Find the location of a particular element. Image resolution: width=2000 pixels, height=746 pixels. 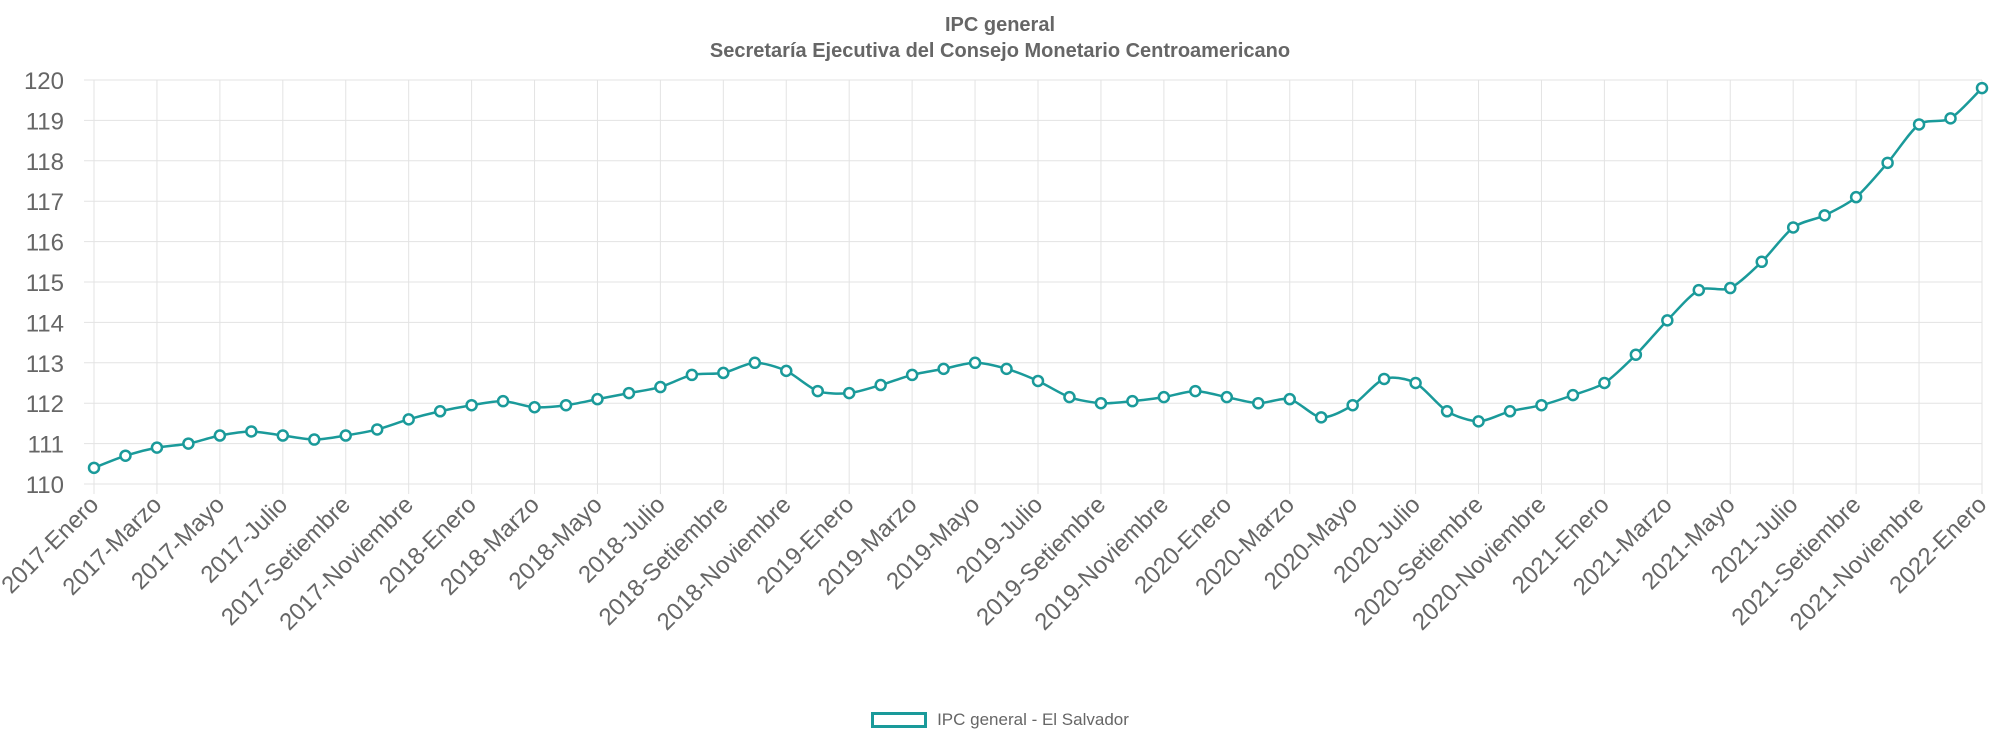

y-tick-label: 118 is located at coordinates (45, 162).